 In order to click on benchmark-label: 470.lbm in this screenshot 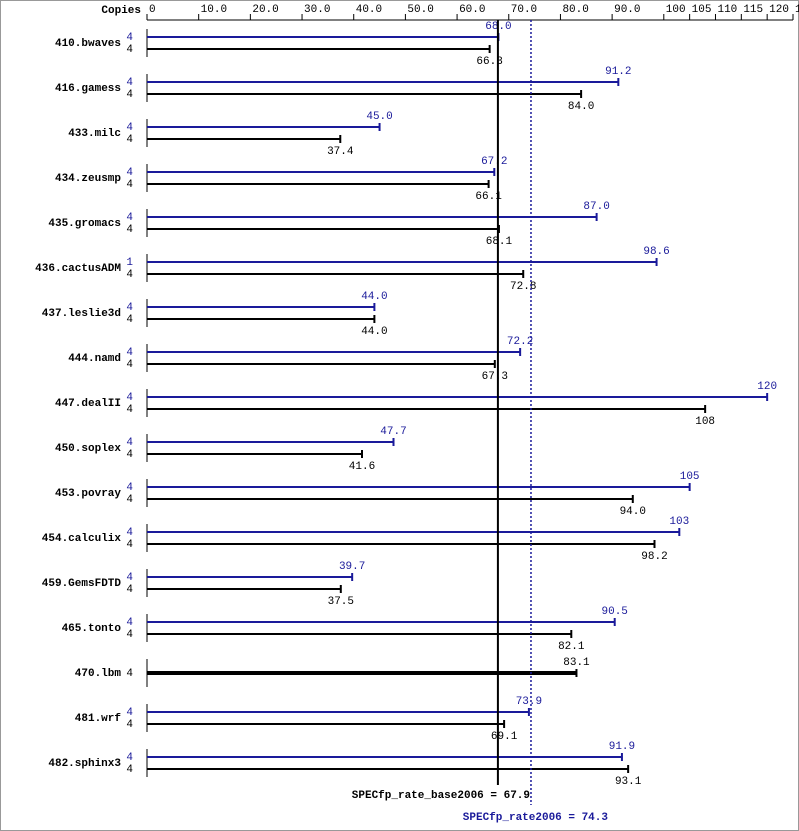, I will do `click(98, 674)`.